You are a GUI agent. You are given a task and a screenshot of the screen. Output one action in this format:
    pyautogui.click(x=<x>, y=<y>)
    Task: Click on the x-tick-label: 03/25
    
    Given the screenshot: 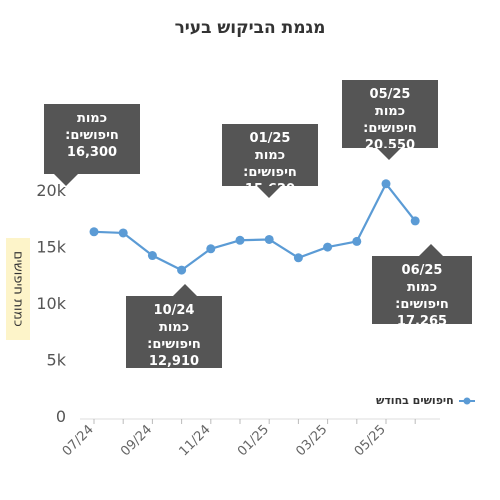 What is the action you would take?
    pyautogui.click(x=311, y=440)
    